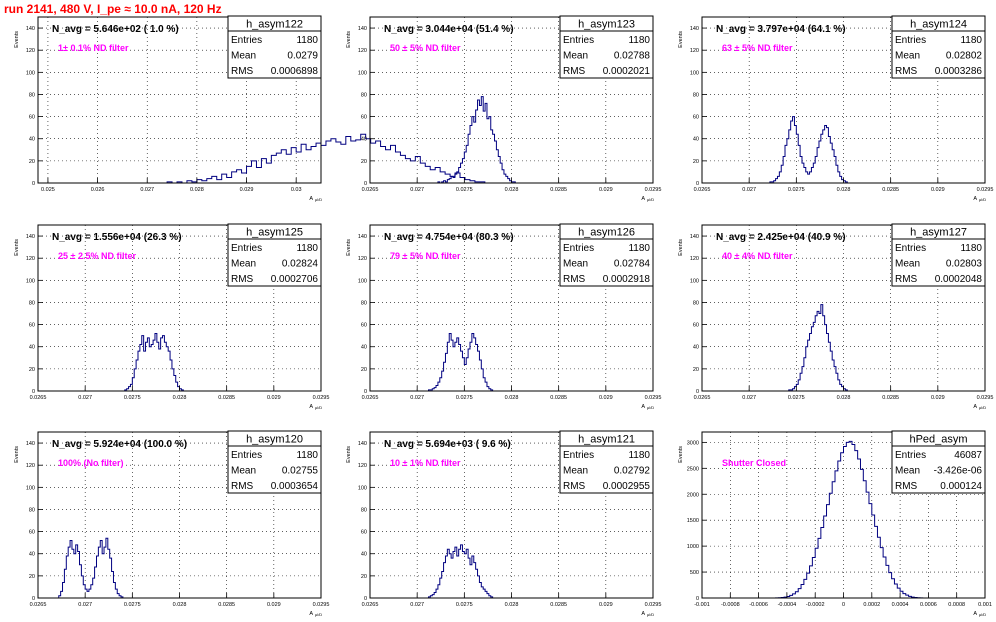 Image resolution: width=996 pixels, height=622 pixels. What do you see at coordinates (964, 264) in the screenshot?
I see `stat-value: 0.02803` at bounding box center [964, 264].